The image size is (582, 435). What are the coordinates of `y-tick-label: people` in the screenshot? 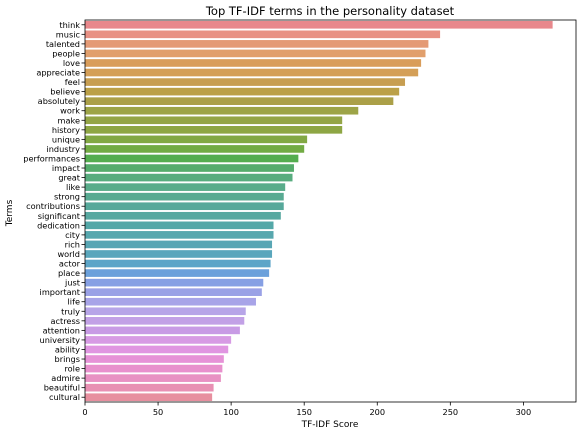 It's located at (66, 53).